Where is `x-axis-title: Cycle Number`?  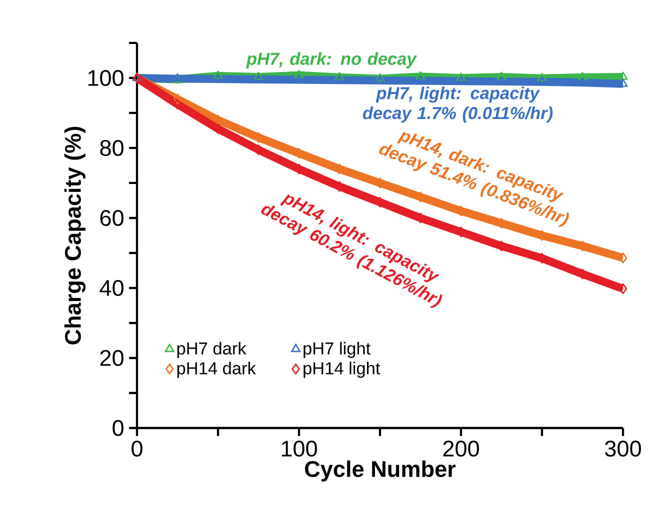
x-axis-title: Cycle Number is located at coordinates (380, 471).